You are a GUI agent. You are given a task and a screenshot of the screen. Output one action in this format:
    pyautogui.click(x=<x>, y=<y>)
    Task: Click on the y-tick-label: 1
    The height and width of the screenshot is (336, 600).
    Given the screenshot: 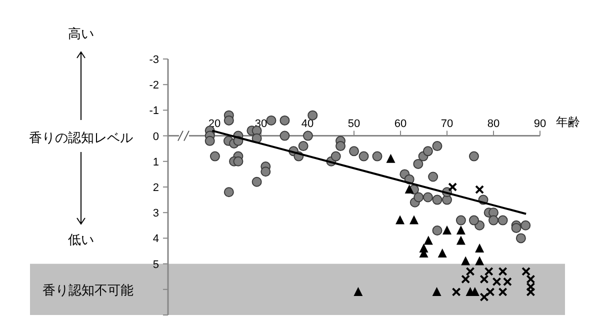 What is the action you would take?
    pyautogui.click(x=155, y=162)
    